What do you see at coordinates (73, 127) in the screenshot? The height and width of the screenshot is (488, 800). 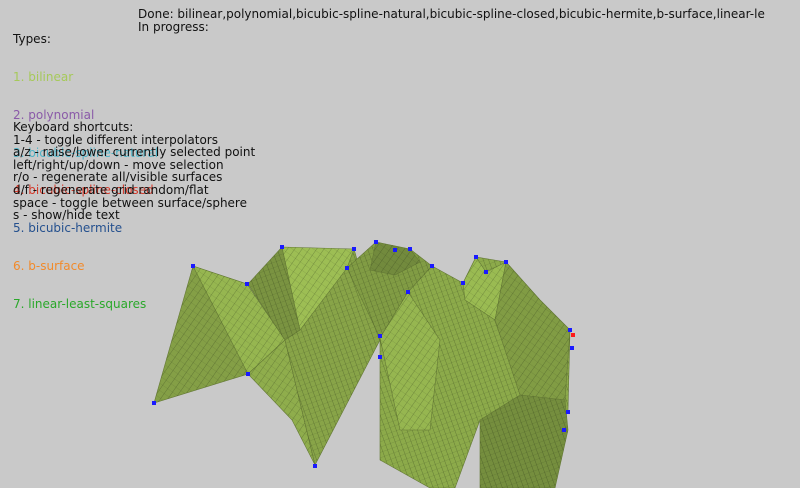 I see `shortcuts-heading: Keyboard shortcuts:` at bounding box center [73, 127].